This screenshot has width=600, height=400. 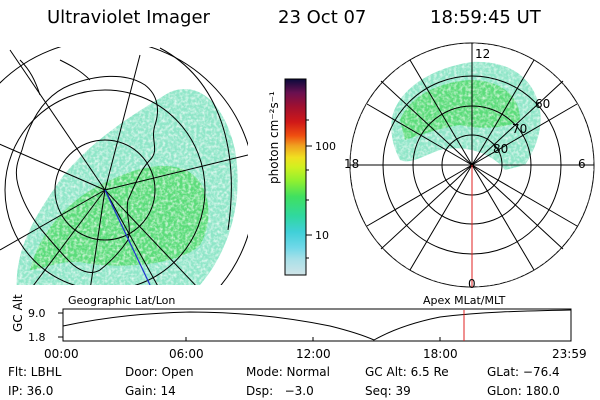 I want to click on colorbar-tick-100: 100, so click(x=325, y=146).